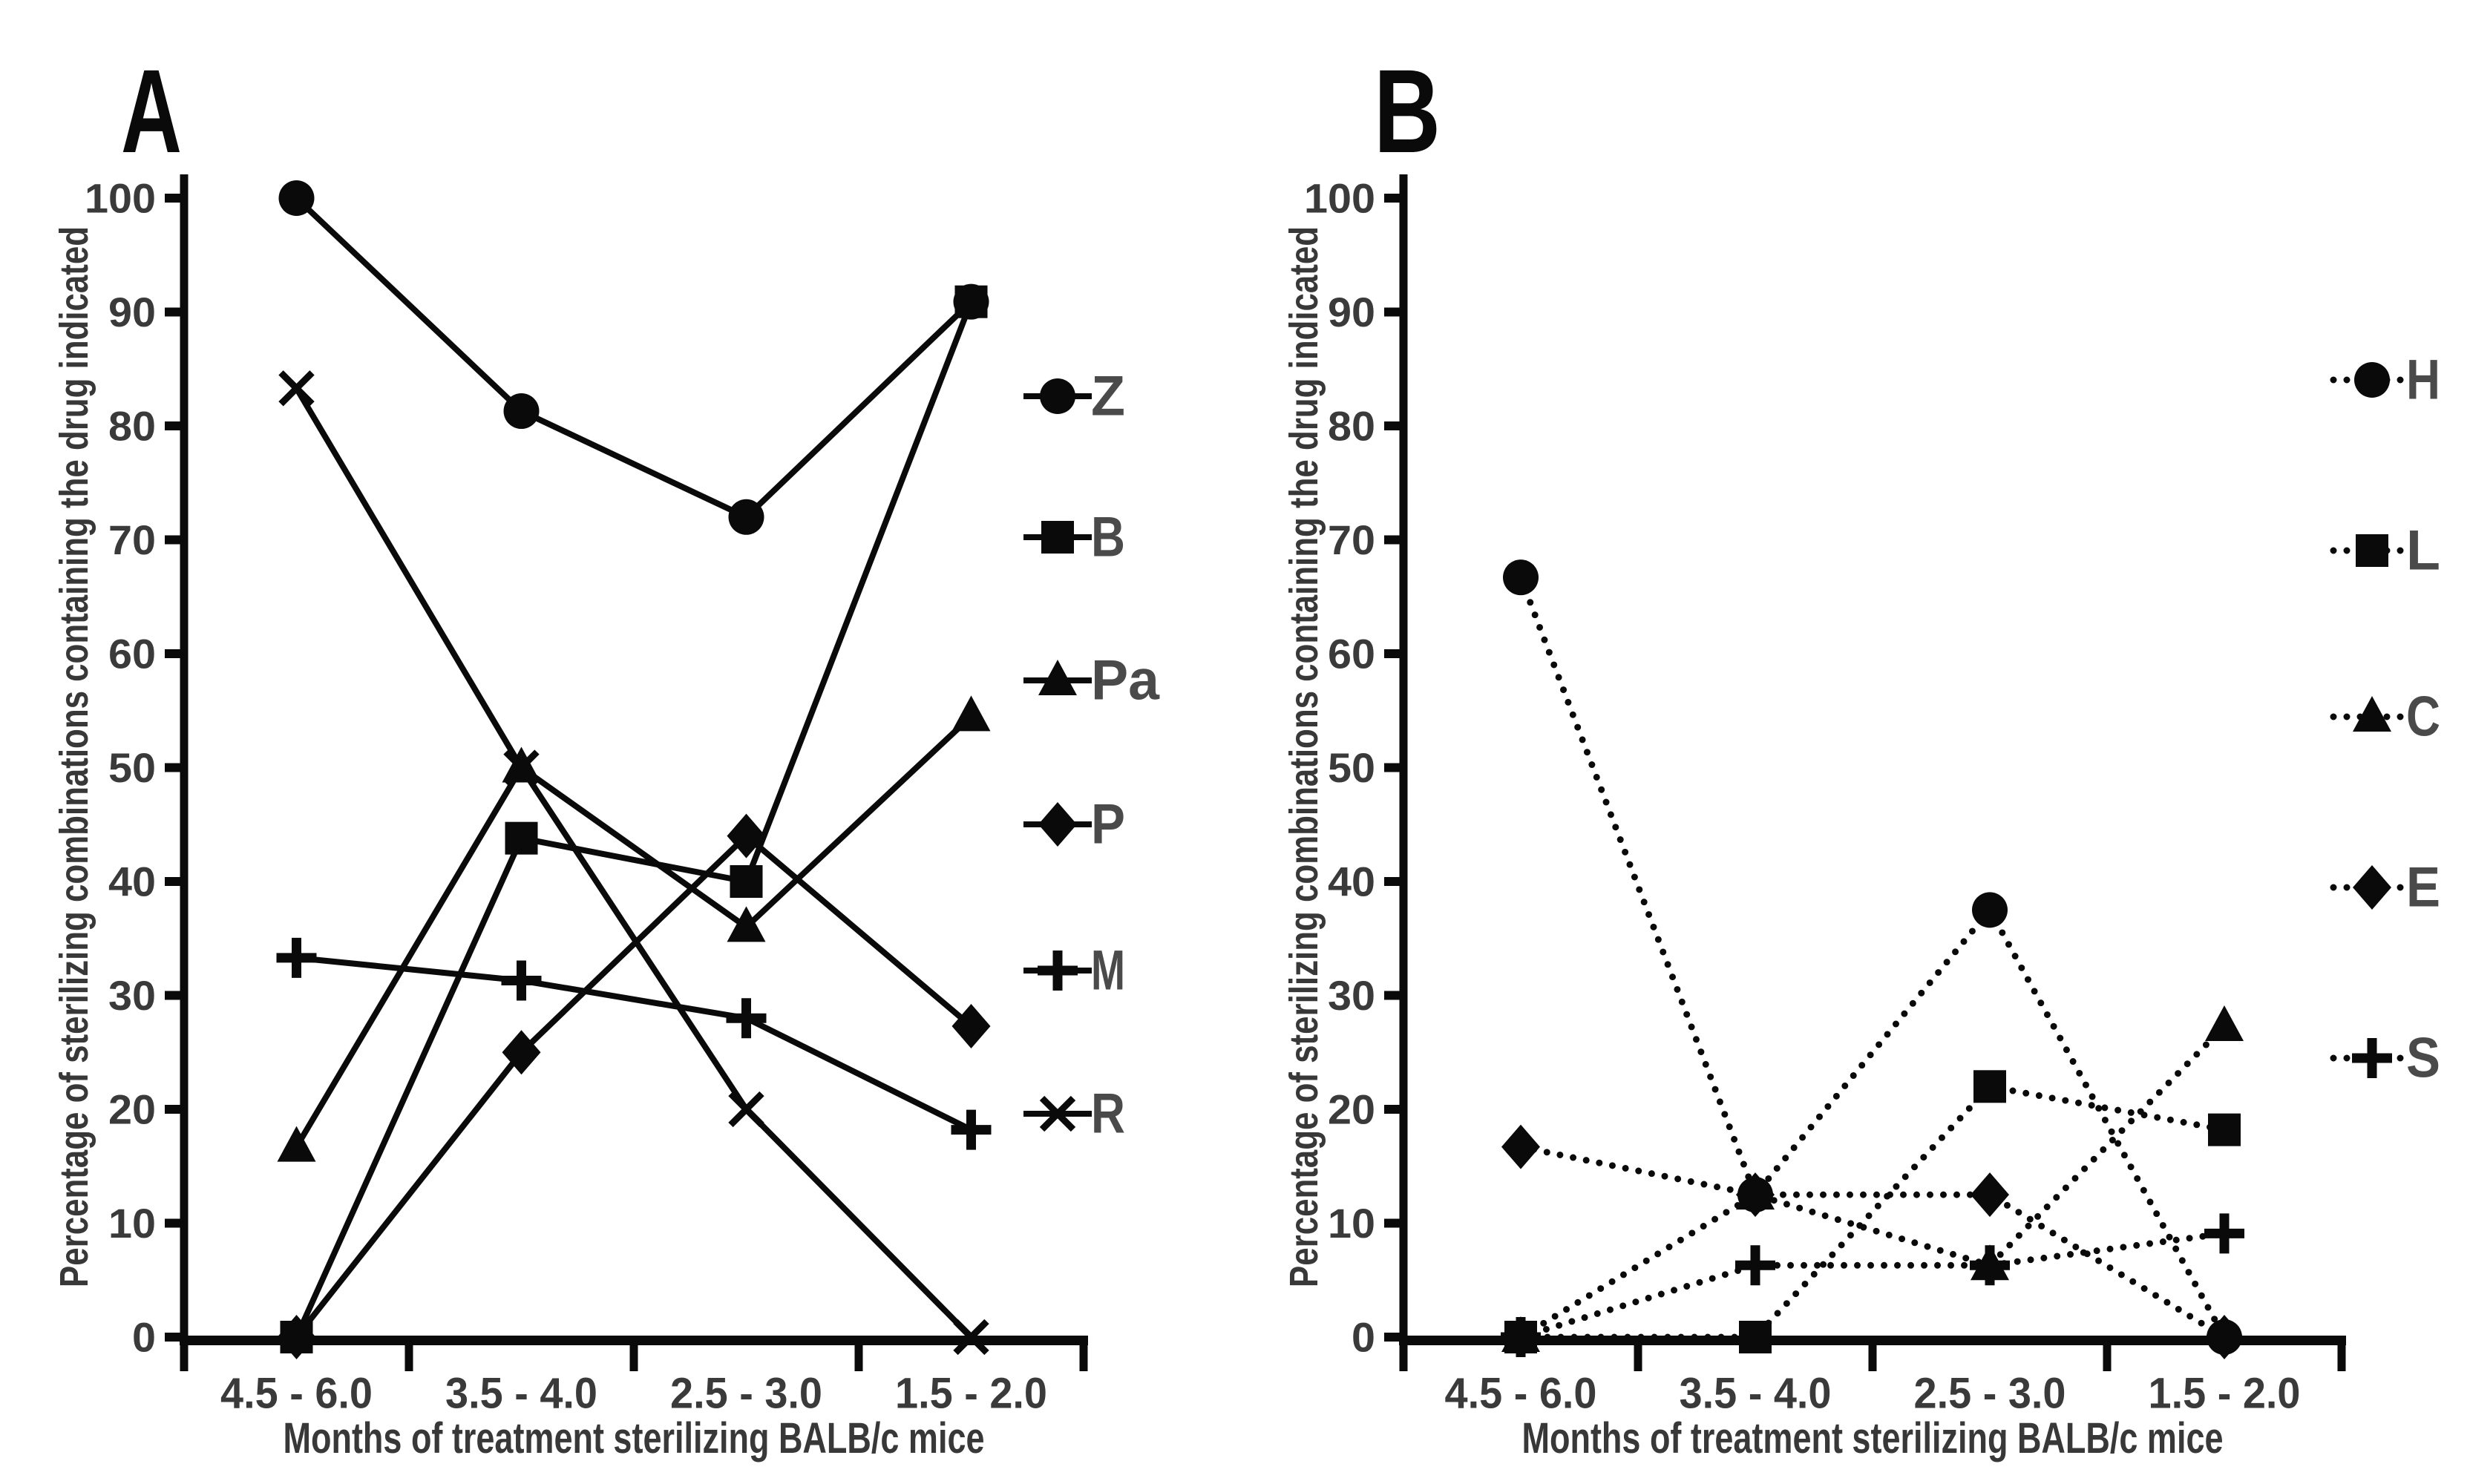 The image size is (2470, 1484). I want to click on legend-label-H: H, so click(2423, 380).